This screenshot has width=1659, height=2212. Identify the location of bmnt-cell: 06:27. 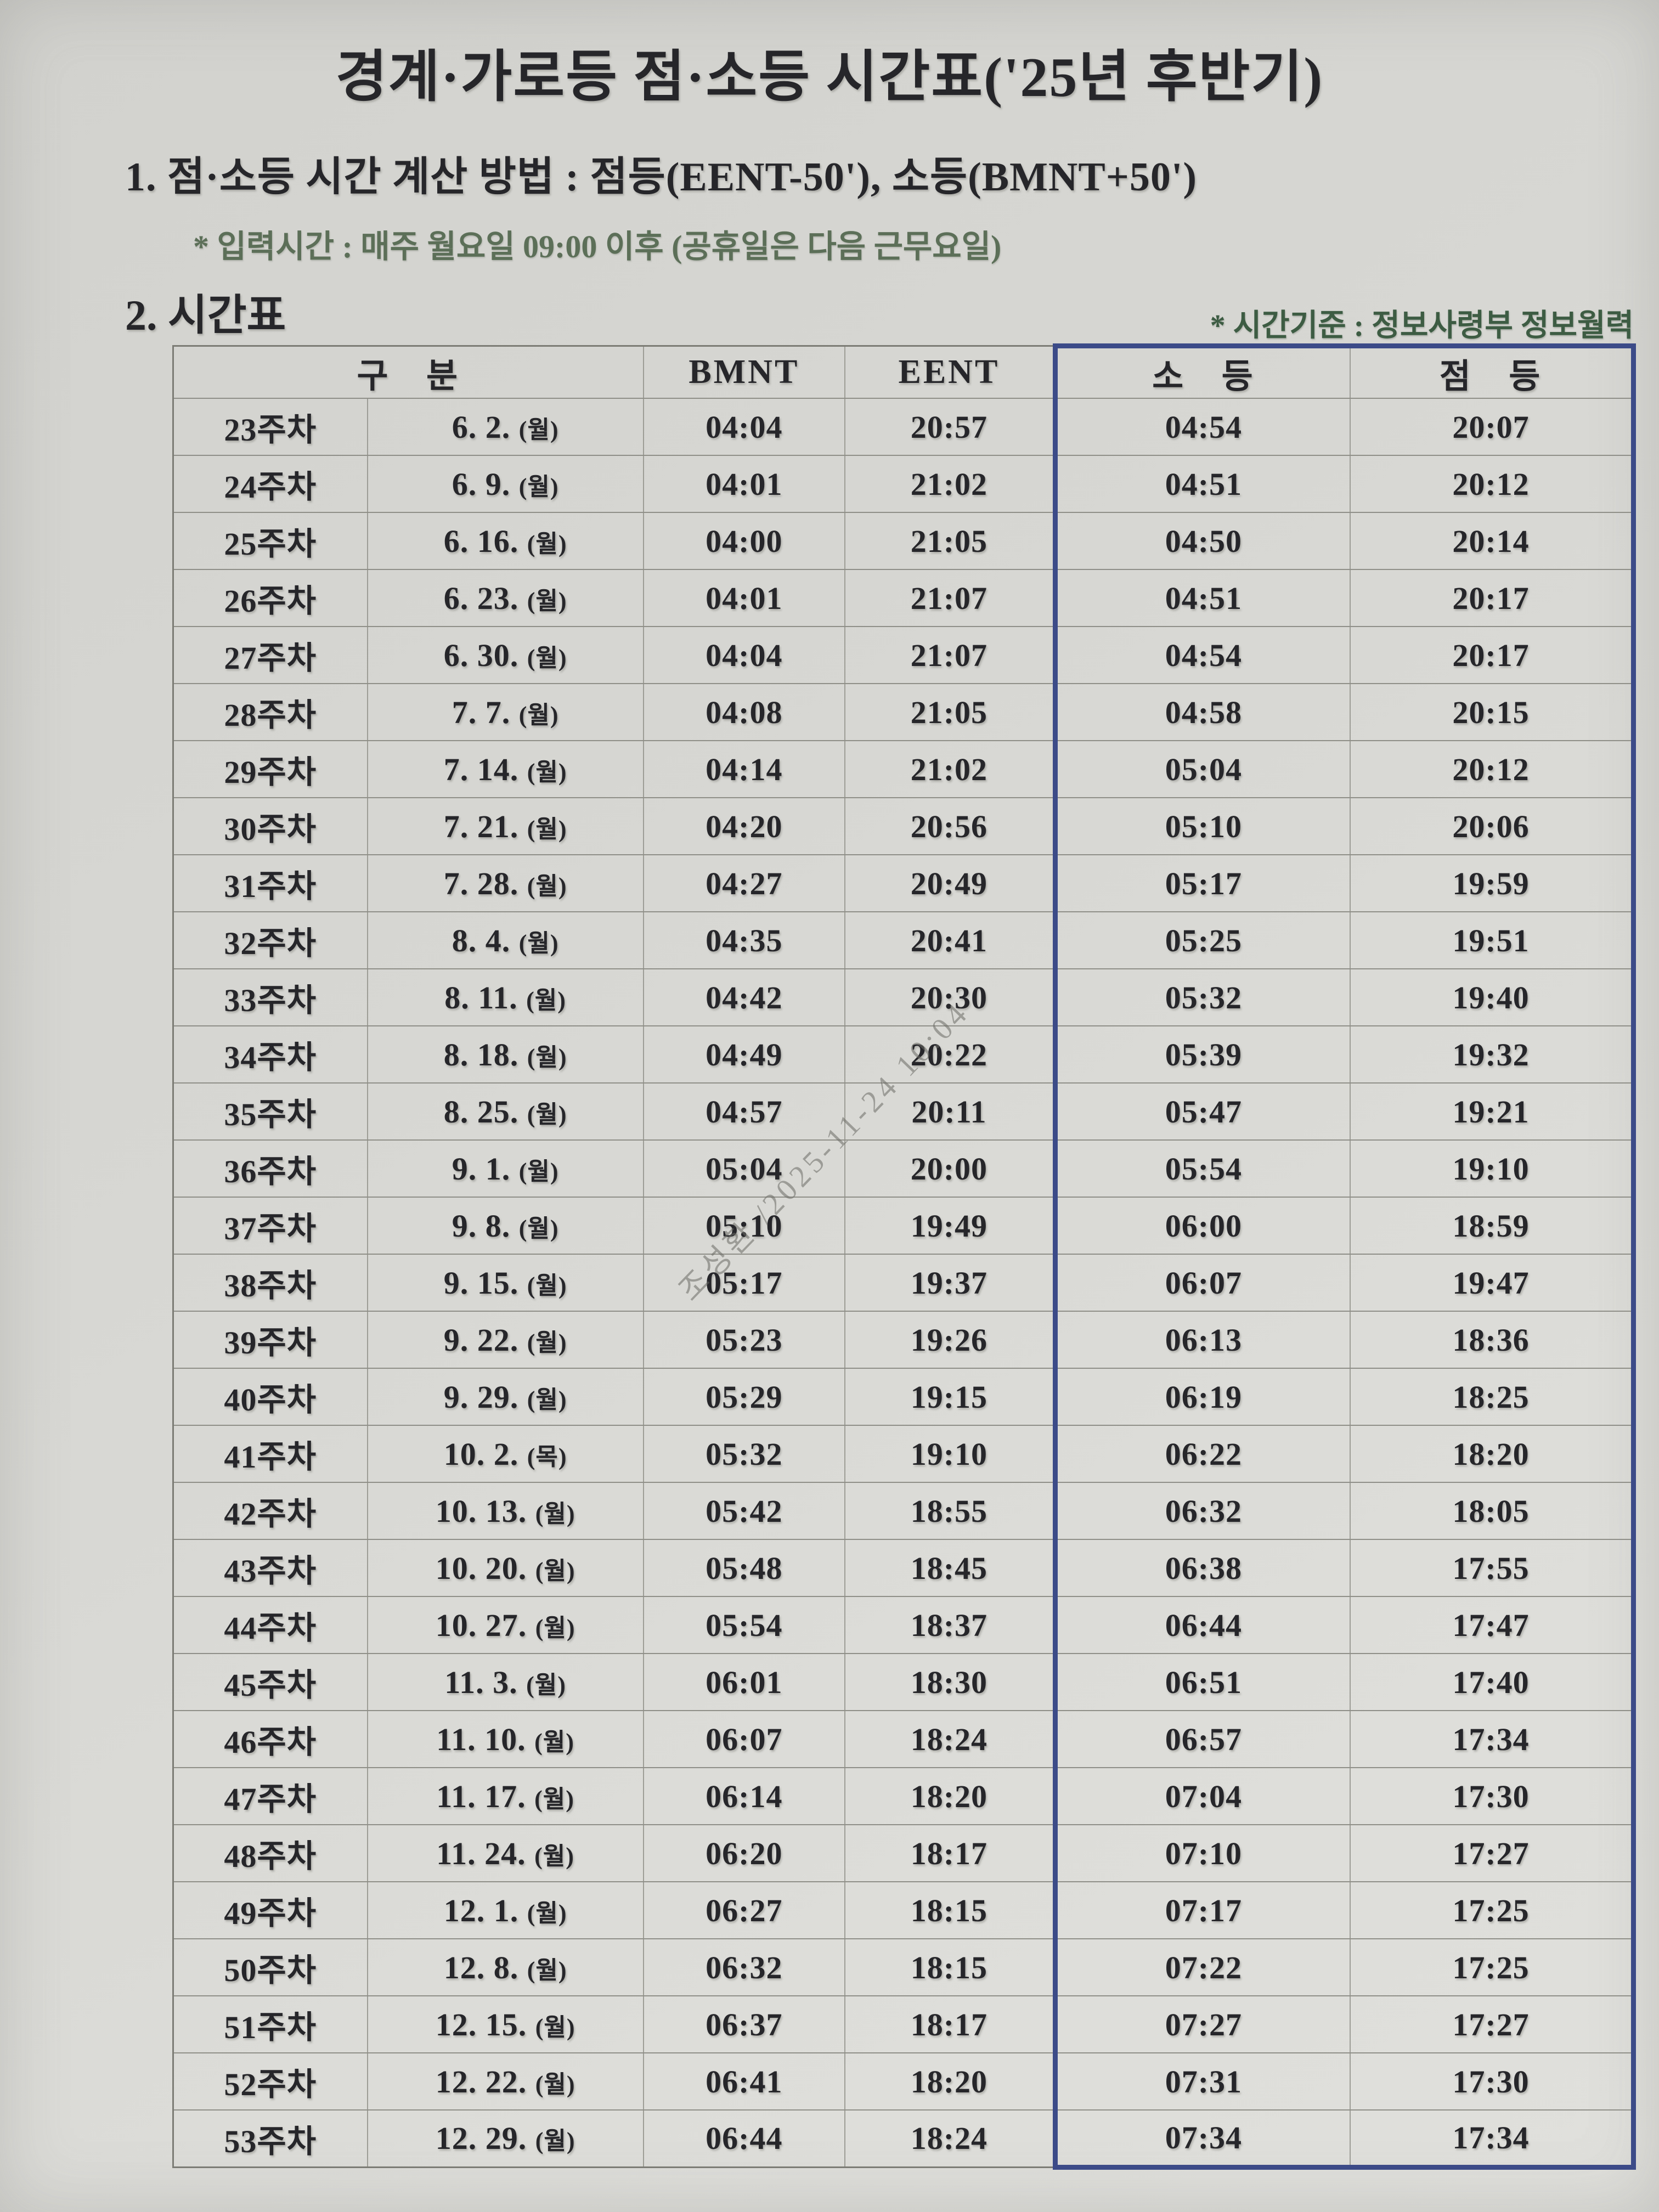
(744, 1910).